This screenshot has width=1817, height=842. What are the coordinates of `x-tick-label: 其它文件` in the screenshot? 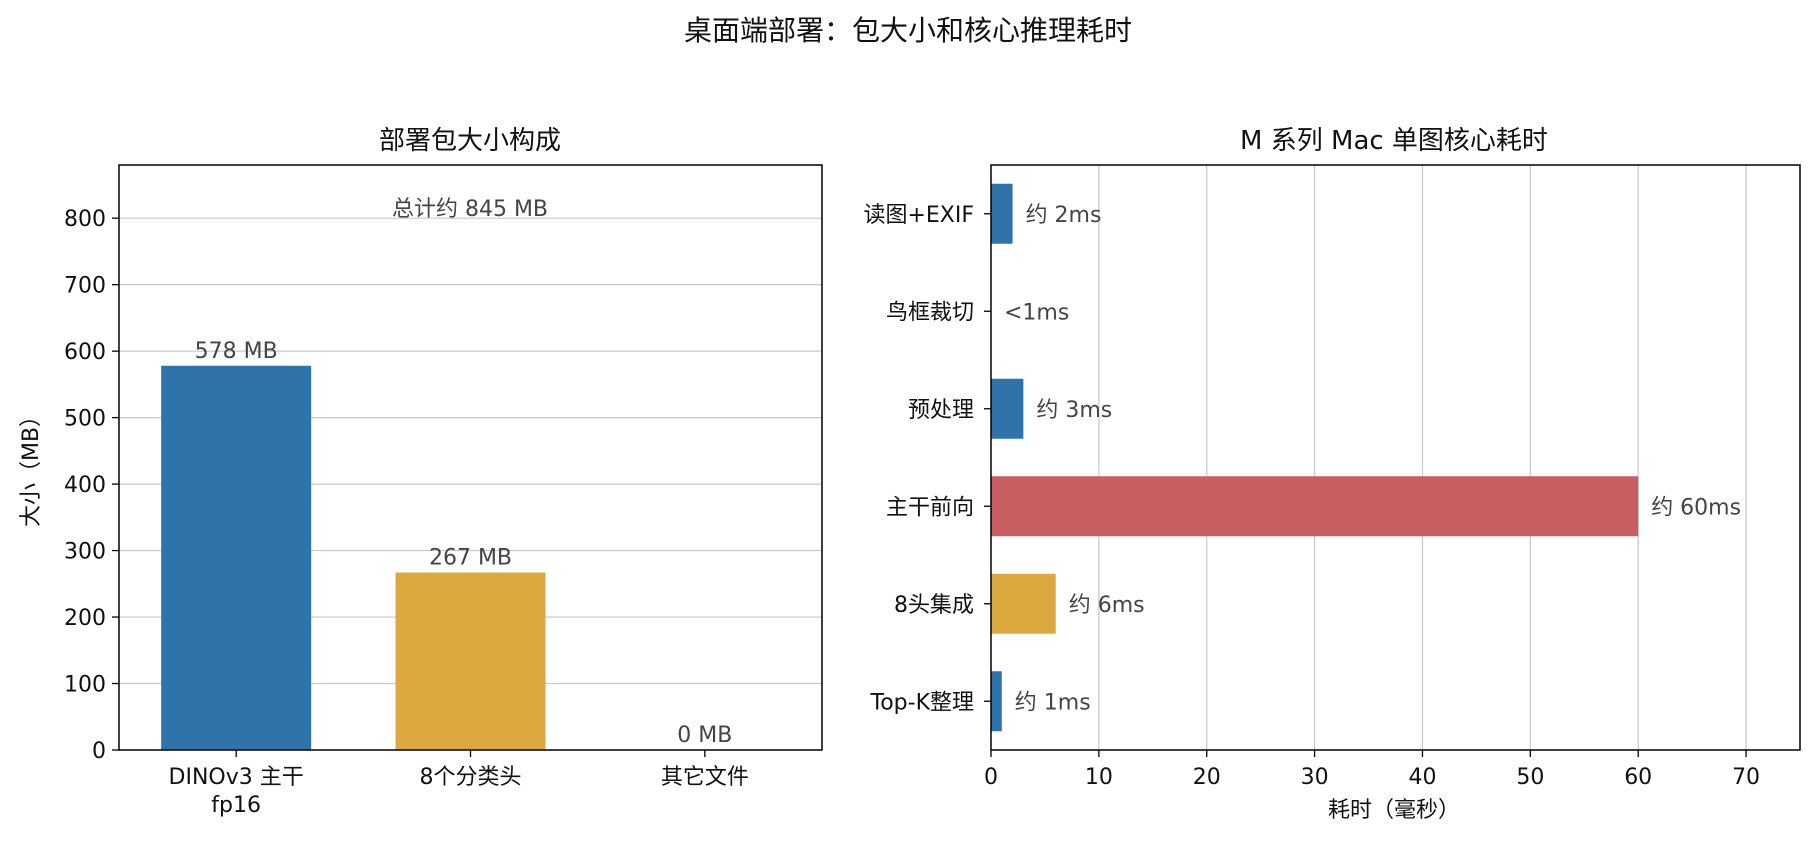 It's located at (705, 777).